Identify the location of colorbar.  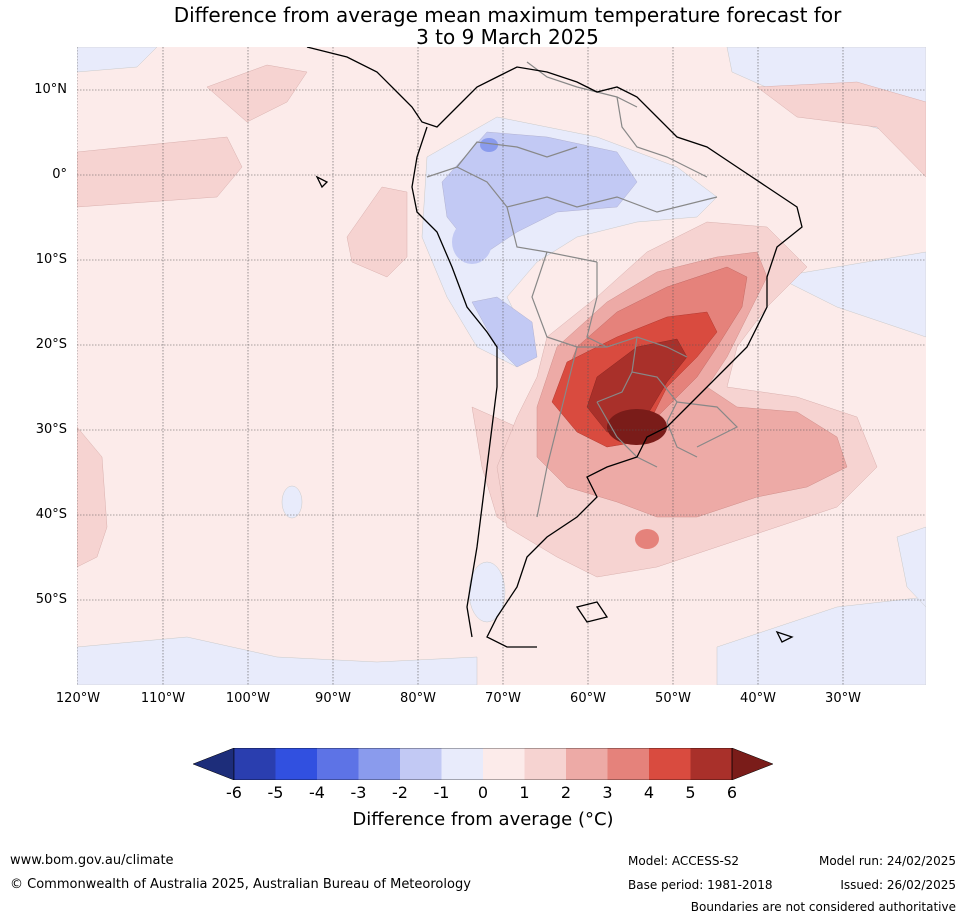
(483, 764).